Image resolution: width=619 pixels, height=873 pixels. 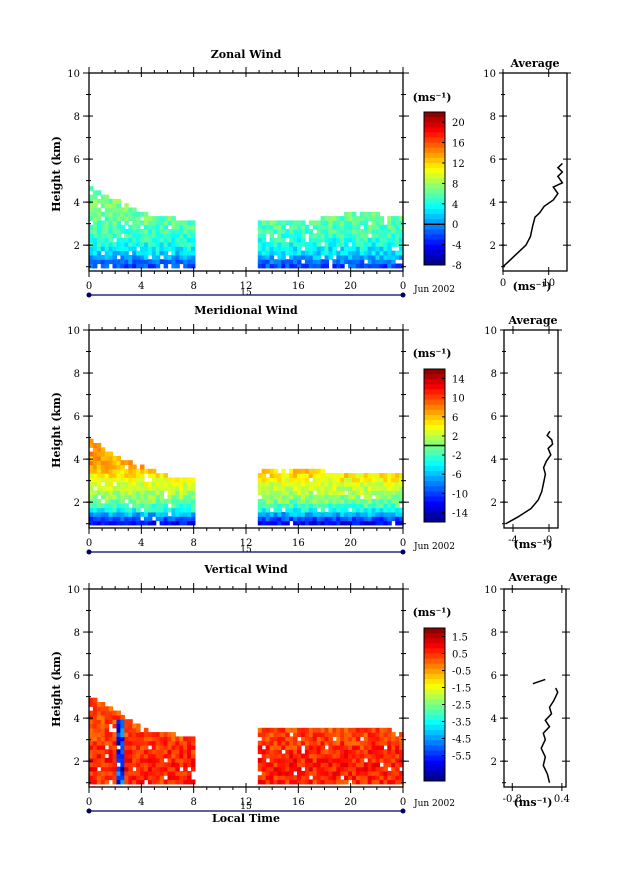 What do you see at coordinates (460, 638) in the screenshot?
I see `colorbar-tick-label: 1.5` at bounding box center [460, 638].